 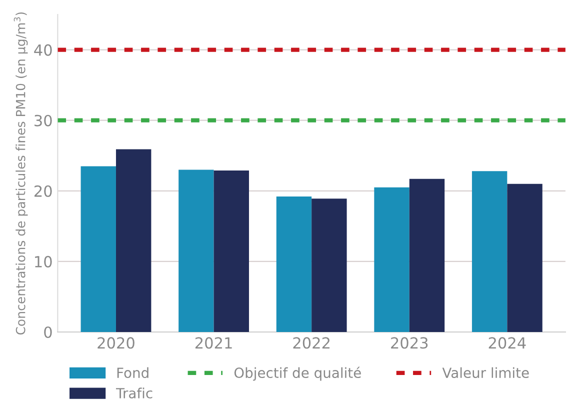 I want to click on legend-label: Valeur limite, so click(x=485, y=372).